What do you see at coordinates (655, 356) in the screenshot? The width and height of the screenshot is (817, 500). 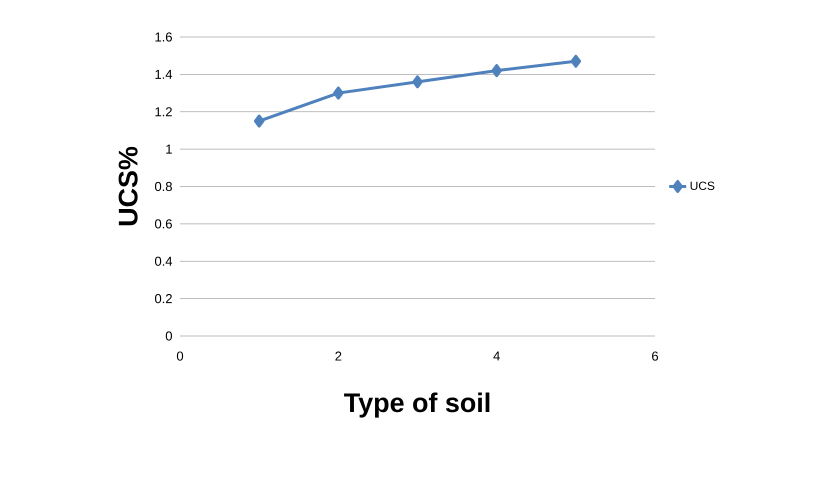 I see `x-tick-label: 6` at bounding box center [655, 356].